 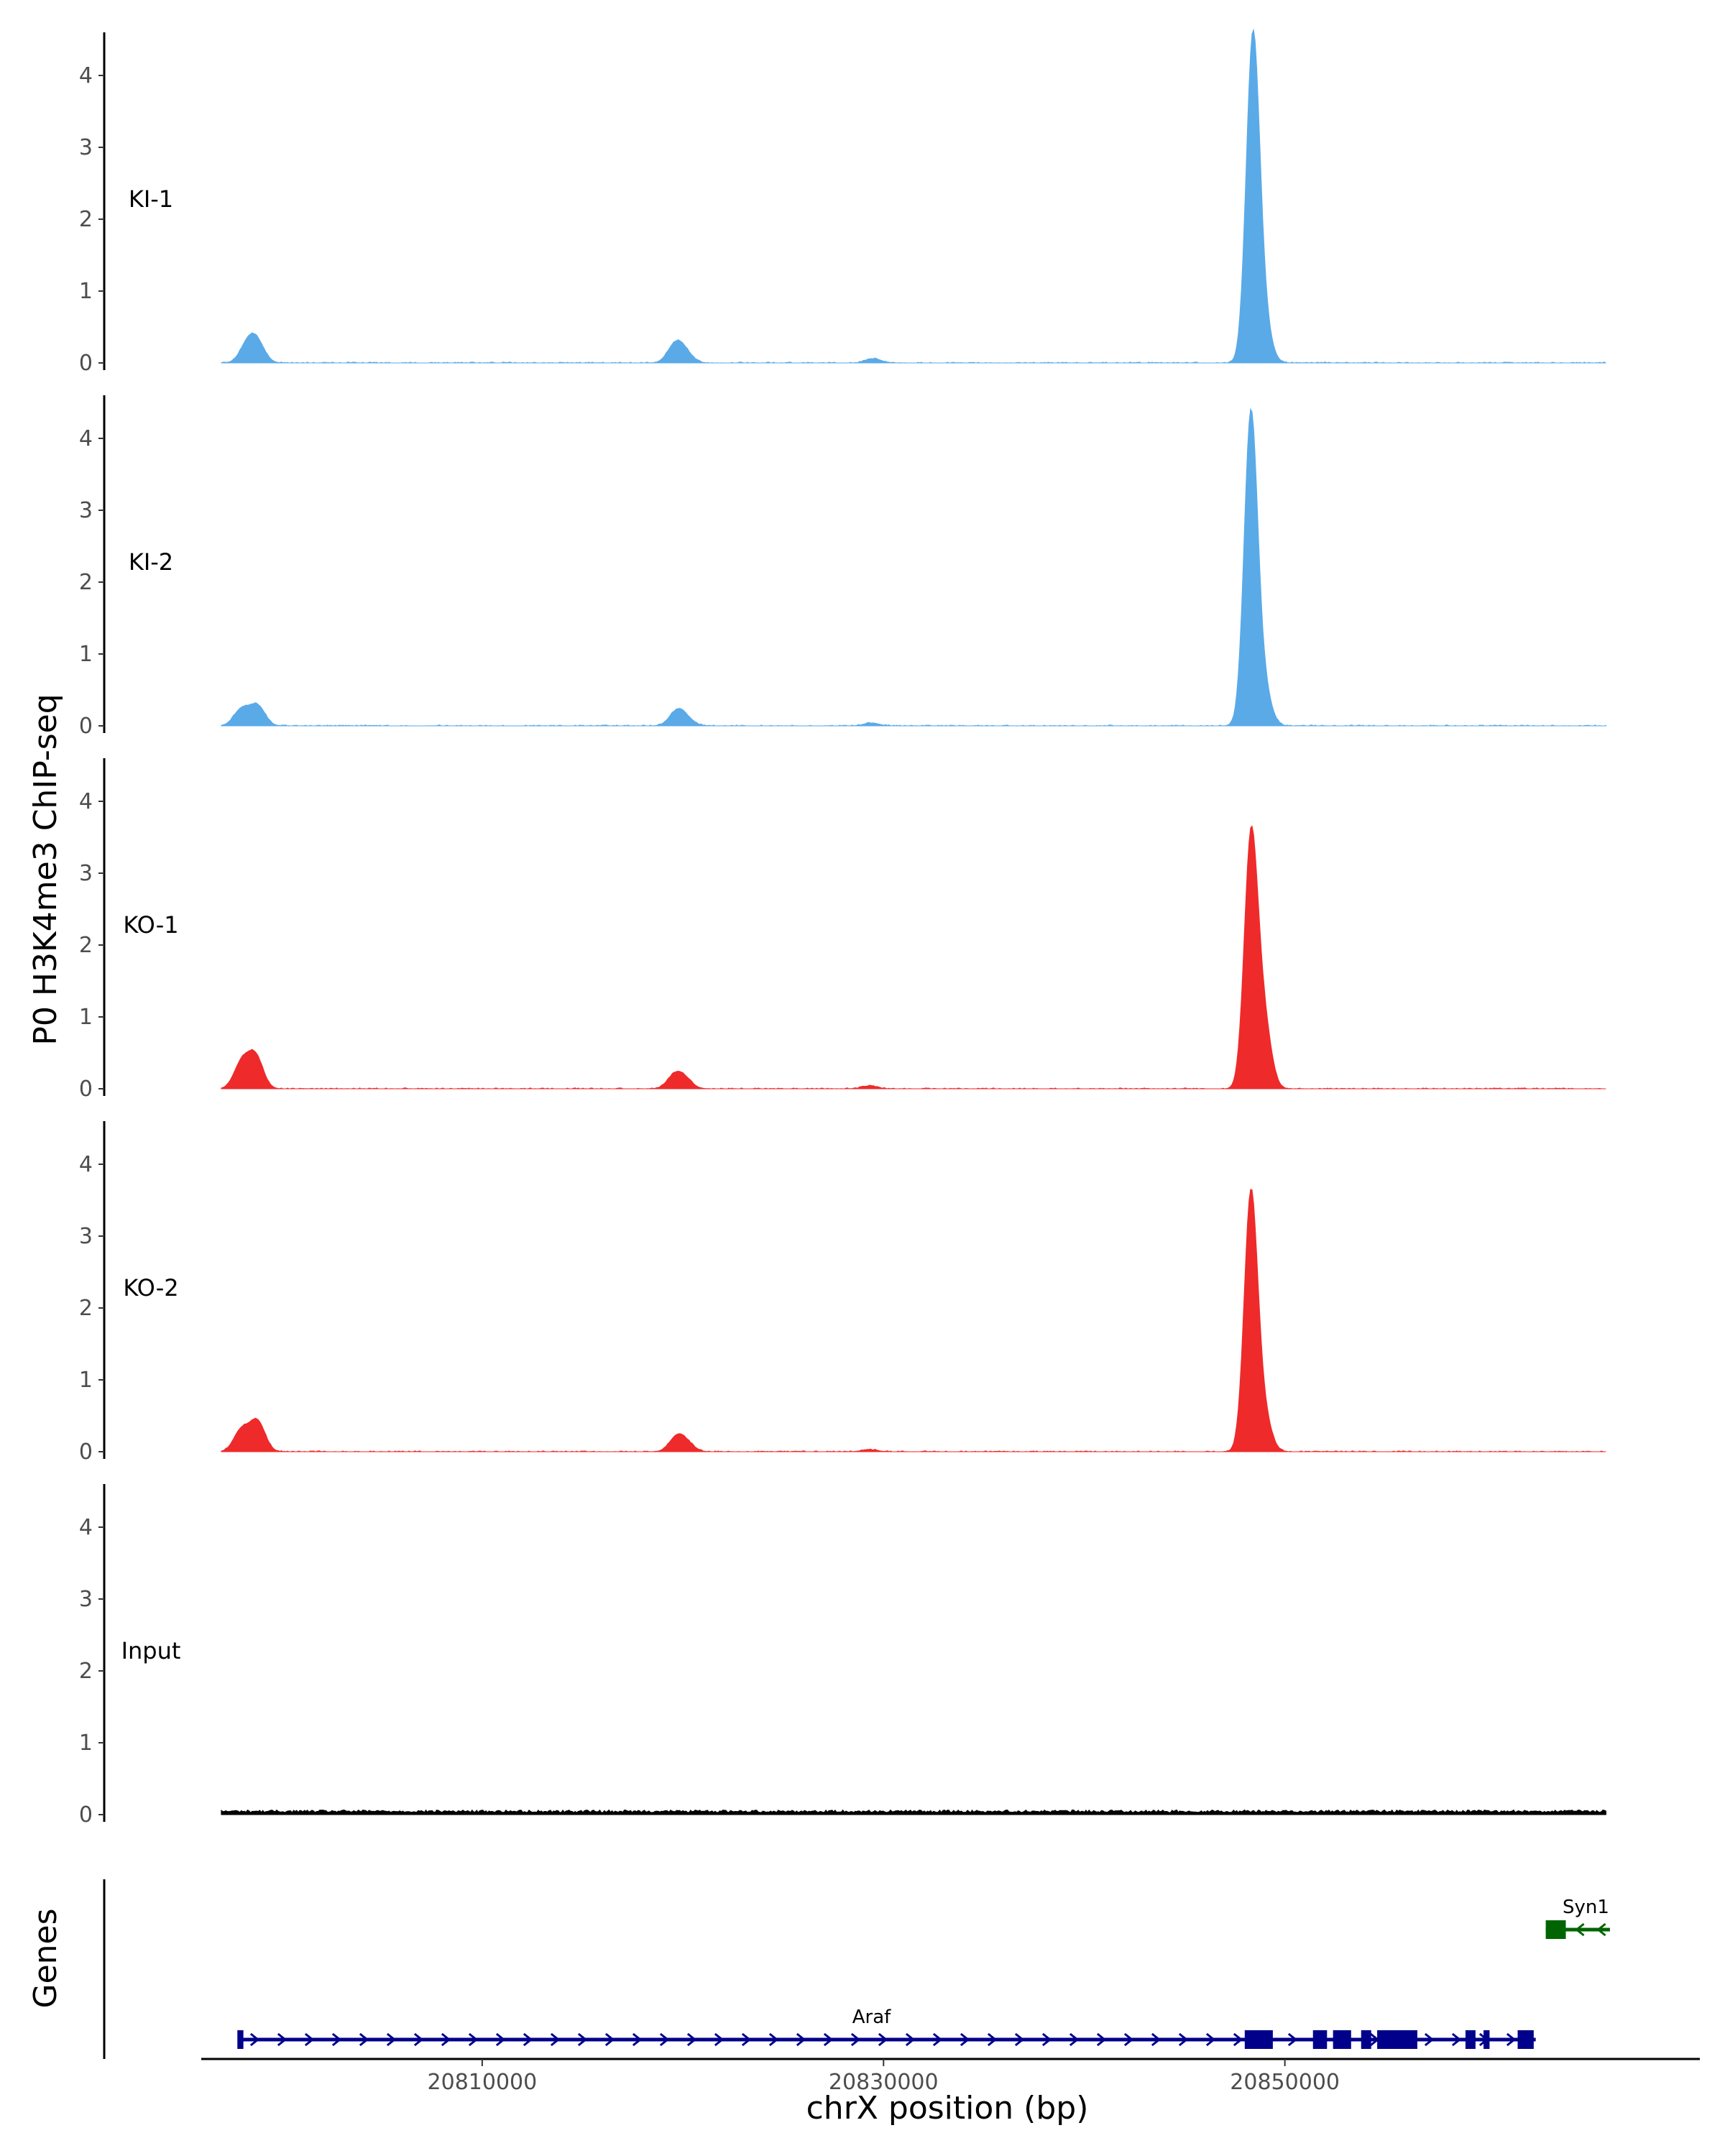 What do you see at coordinates (150, 925) in the screenshot?
I see `track-label: KO-1` at bounding box center [150, 925].